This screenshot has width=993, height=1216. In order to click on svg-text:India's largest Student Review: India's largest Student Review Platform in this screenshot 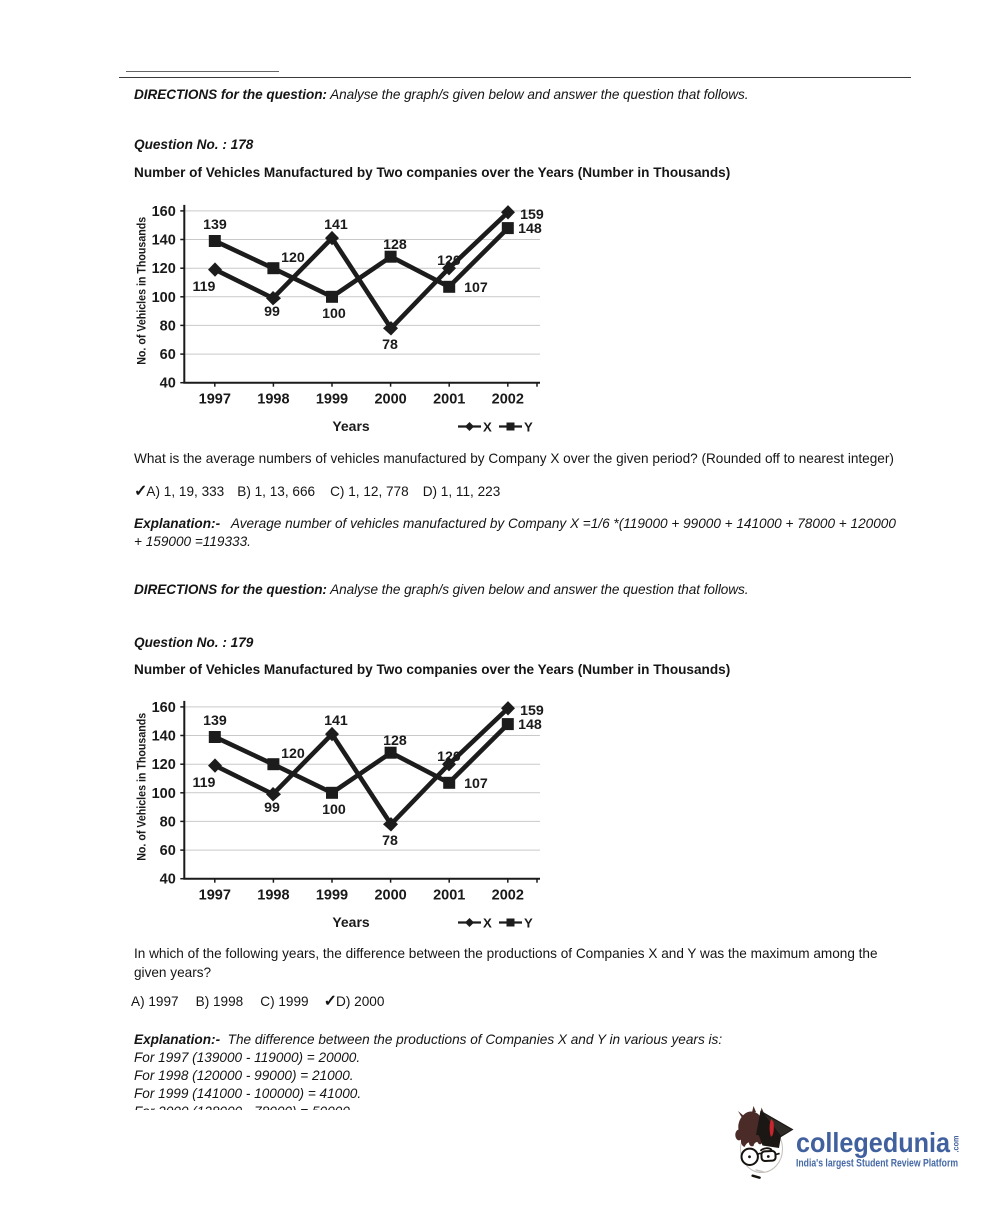, I will do `click(877, 1164)`.